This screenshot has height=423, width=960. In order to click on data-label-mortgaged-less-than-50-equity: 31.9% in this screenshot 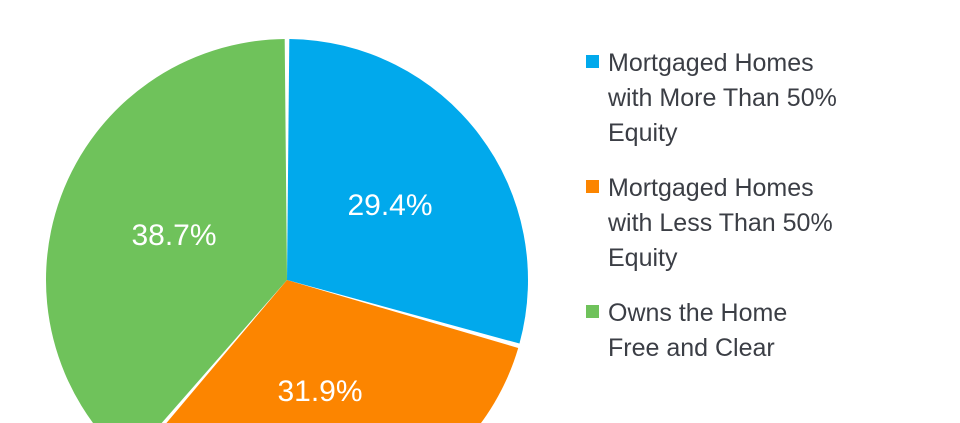, I will do `click(319, 391)`.